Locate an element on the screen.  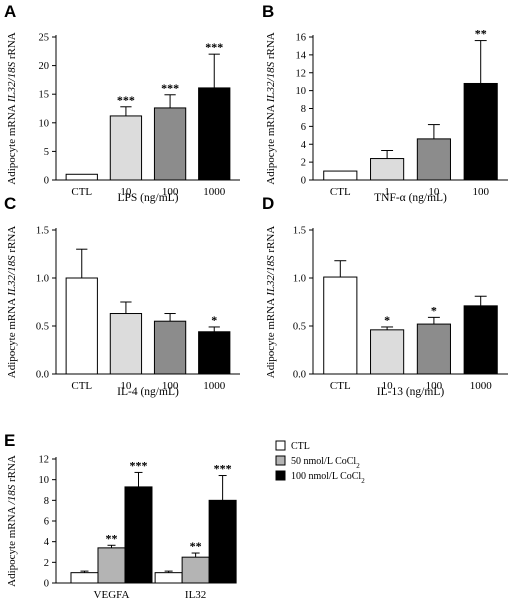
panel-e-letter: E is located at coordinates (9, 440).